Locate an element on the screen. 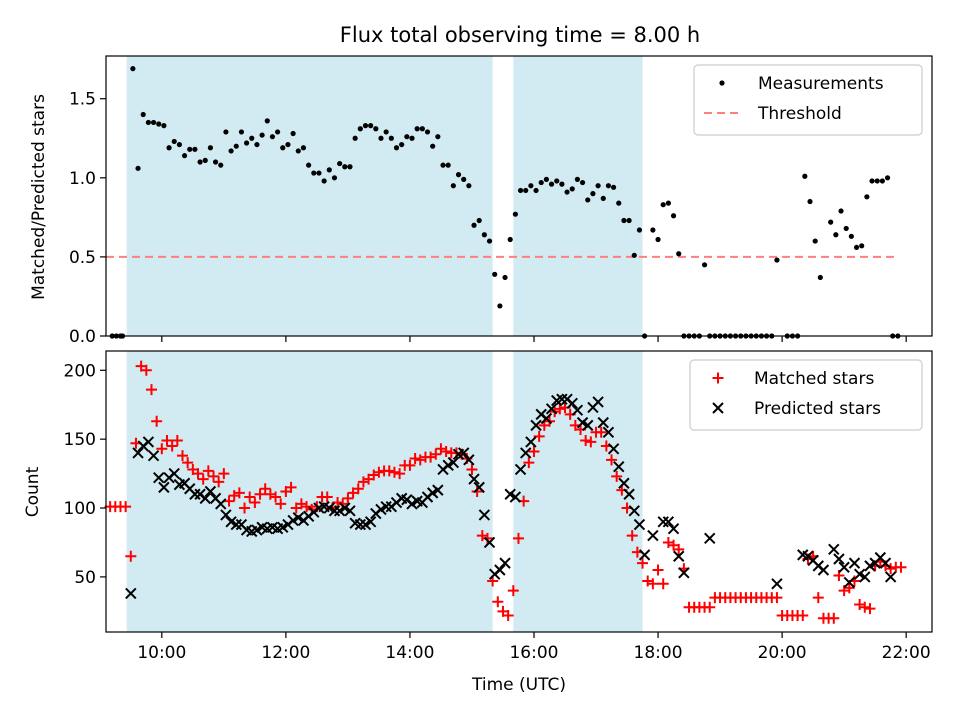 This screenshot has width=960, height=720. top-observing-interval is located at coordinates (309, 196).